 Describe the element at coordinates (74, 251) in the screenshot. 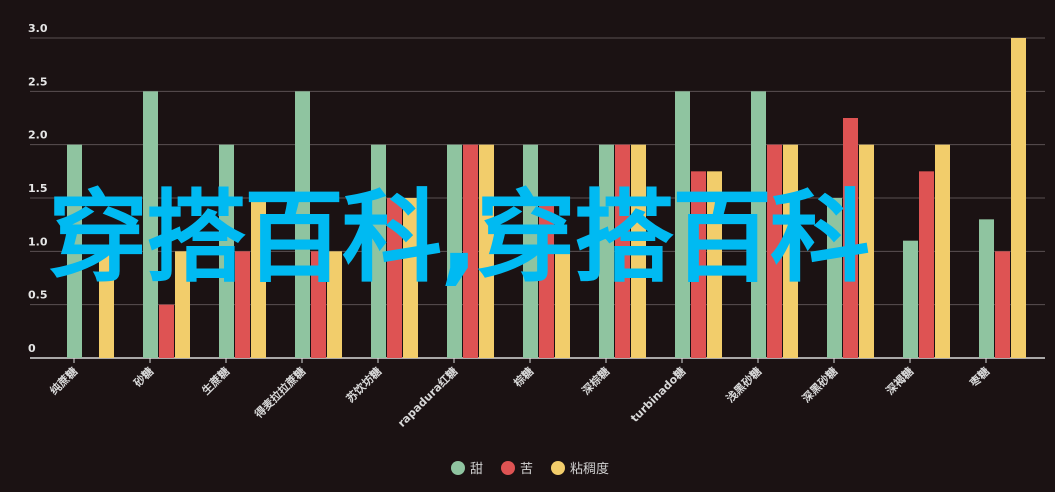

I see `bar-甜-纯蔗糖` at that location.